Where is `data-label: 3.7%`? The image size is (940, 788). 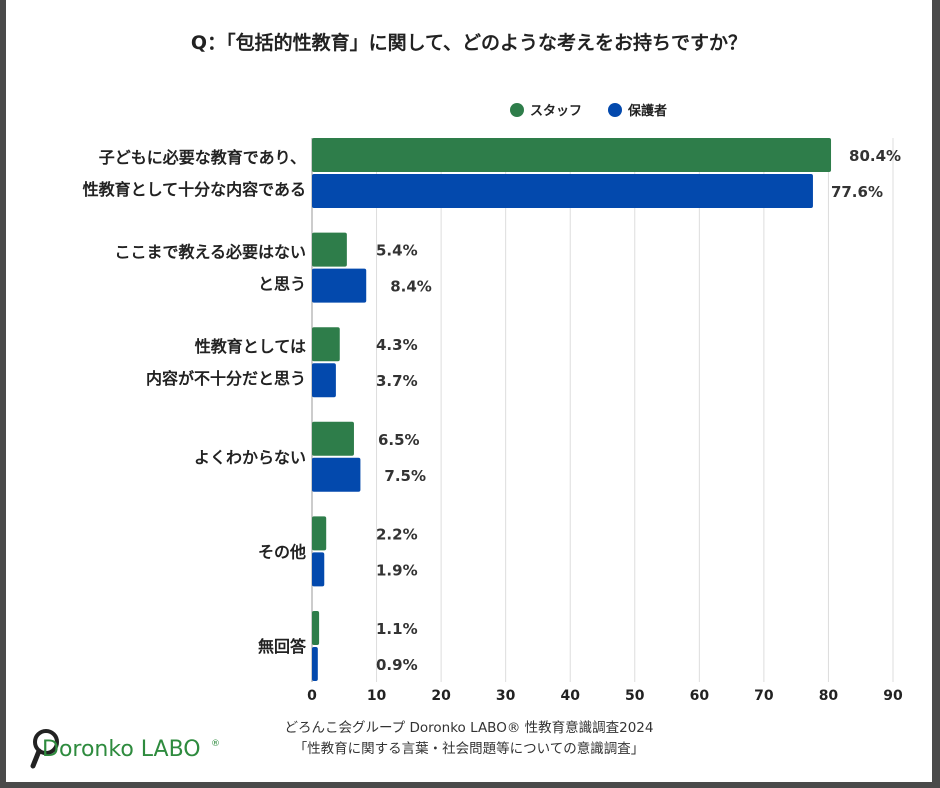
data-label: 3.7% is located at coordinates (397, 381).